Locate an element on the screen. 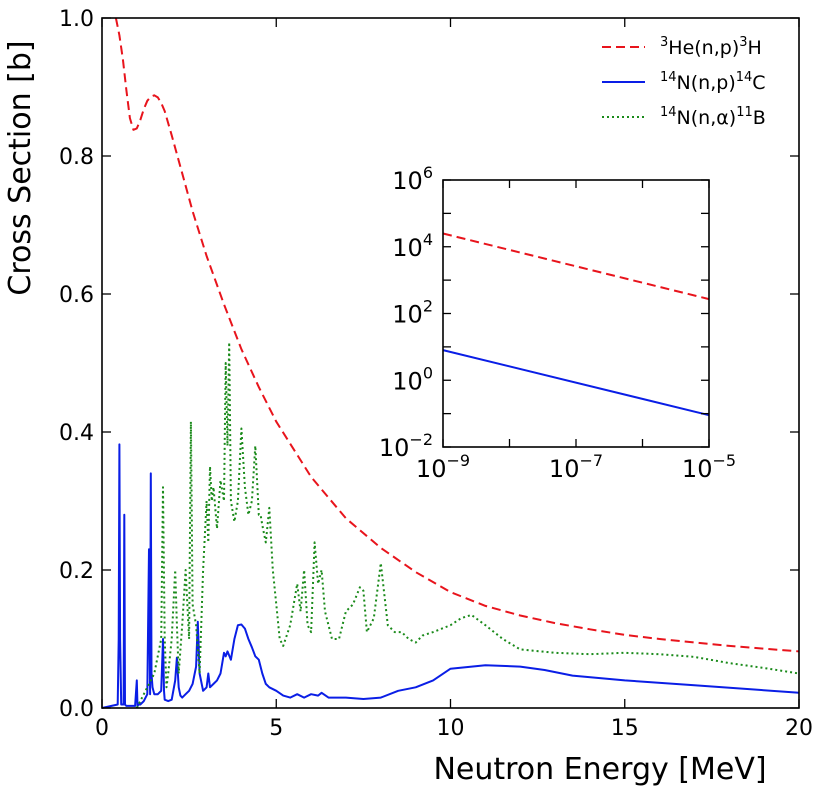  inset-y-tick-label: 10⁻² is located at coordinates (406, 446).